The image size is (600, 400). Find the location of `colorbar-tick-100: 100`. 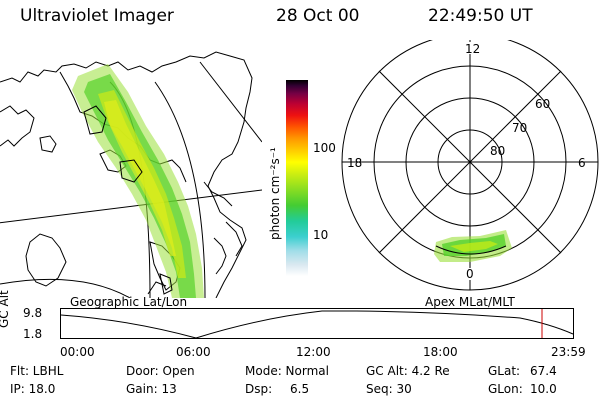

colorbar-tick-100: 100 is located at coordinates (324, 148).